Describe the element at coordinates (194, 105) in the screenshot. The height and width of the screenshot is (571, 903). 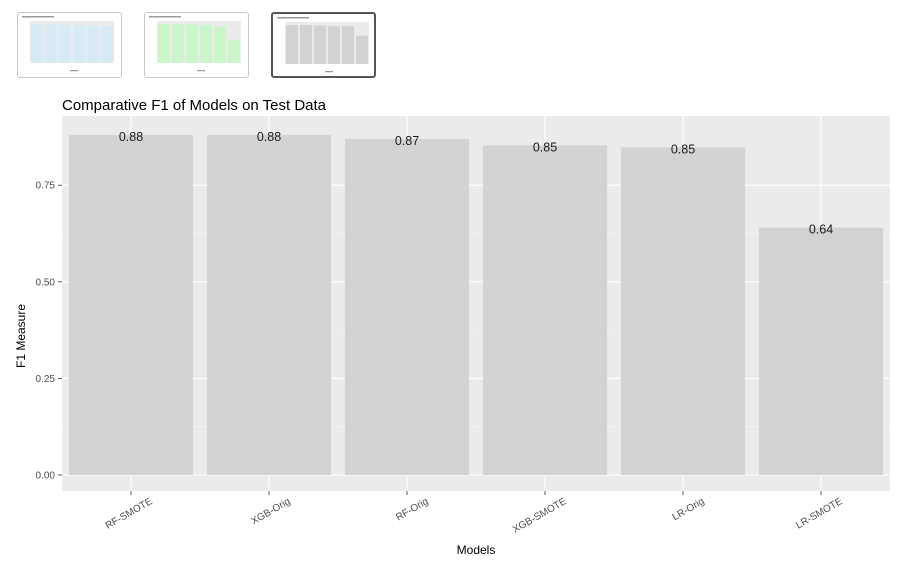
I see `chart-title: Comparative F1 of Models on Test Data` at that location.